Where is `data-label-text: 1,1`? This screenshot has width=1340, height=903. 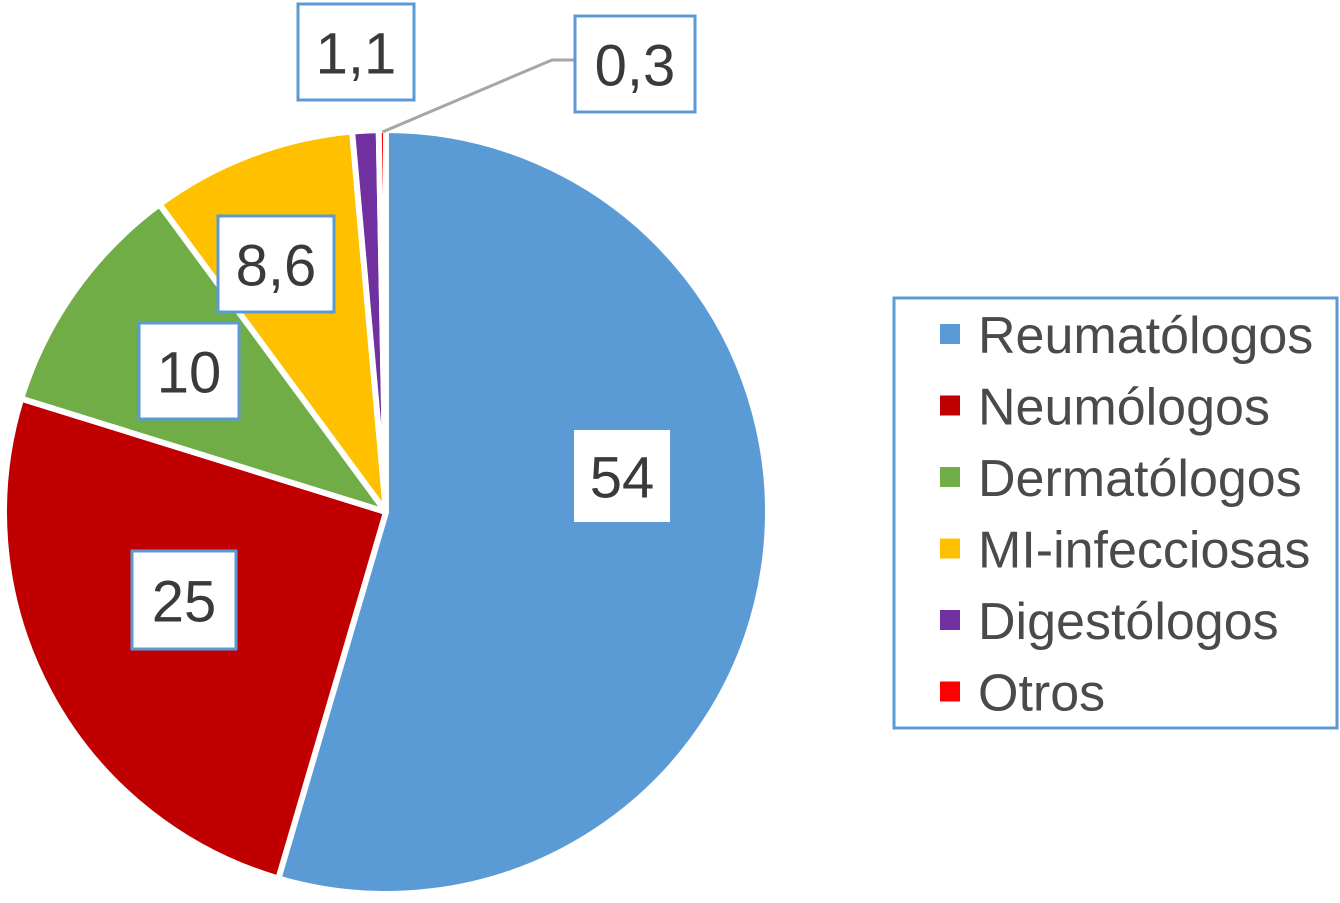
data-label-text: 1,1 is located at coordinates (356, 54).